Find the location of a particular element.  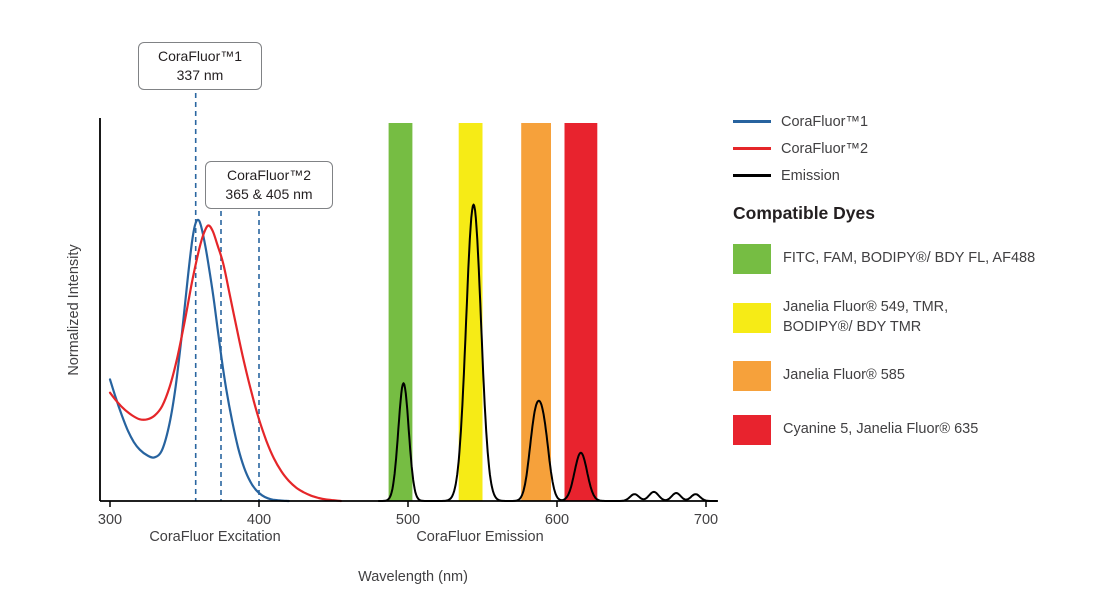

annotation-corafluor1-box: CoraFluor™1 337 nm is located at coordinates (200, 66).